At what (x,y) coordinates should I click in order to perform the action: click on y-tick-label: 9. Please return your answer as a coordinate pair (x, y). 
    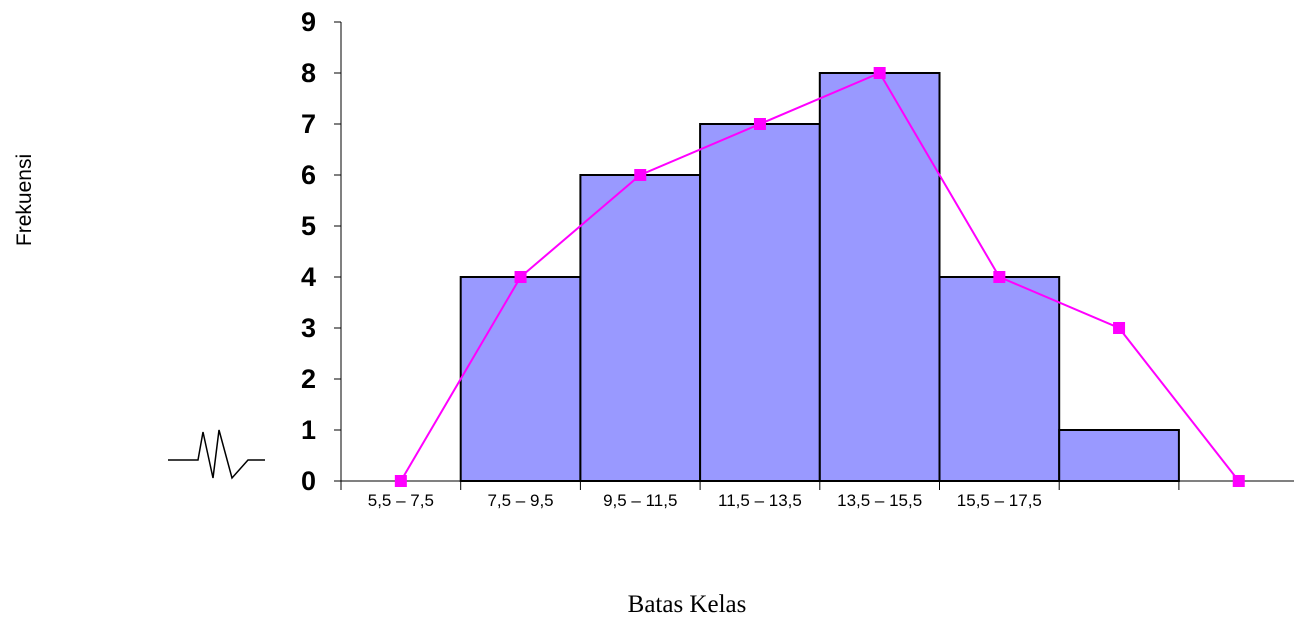
    Looking at the image, I should click on (308, 22).